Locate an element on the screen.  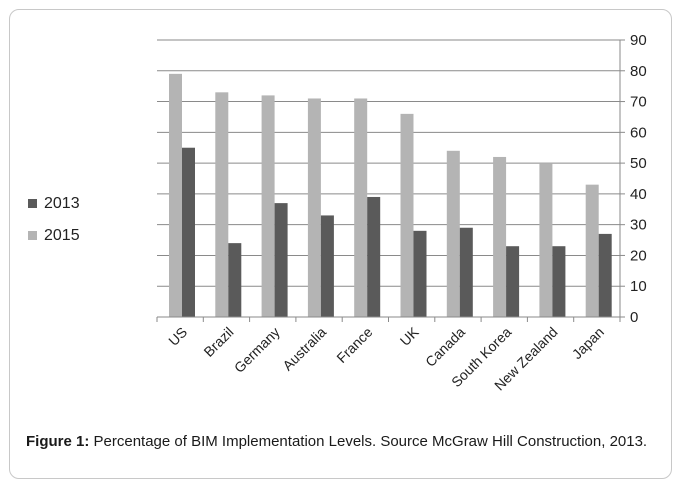
y-tick-label: 20 is located at coordinates (638, 255).